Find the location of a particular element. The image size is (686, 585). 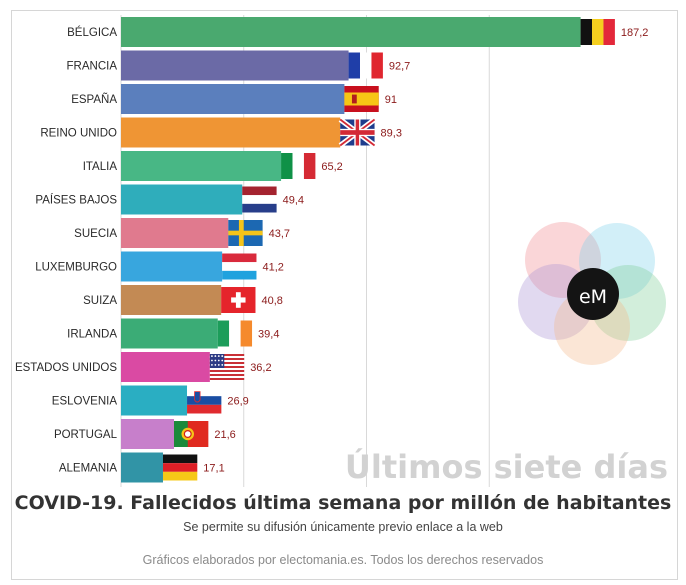

italy-flag-icon is located at coordinates (298, 166).